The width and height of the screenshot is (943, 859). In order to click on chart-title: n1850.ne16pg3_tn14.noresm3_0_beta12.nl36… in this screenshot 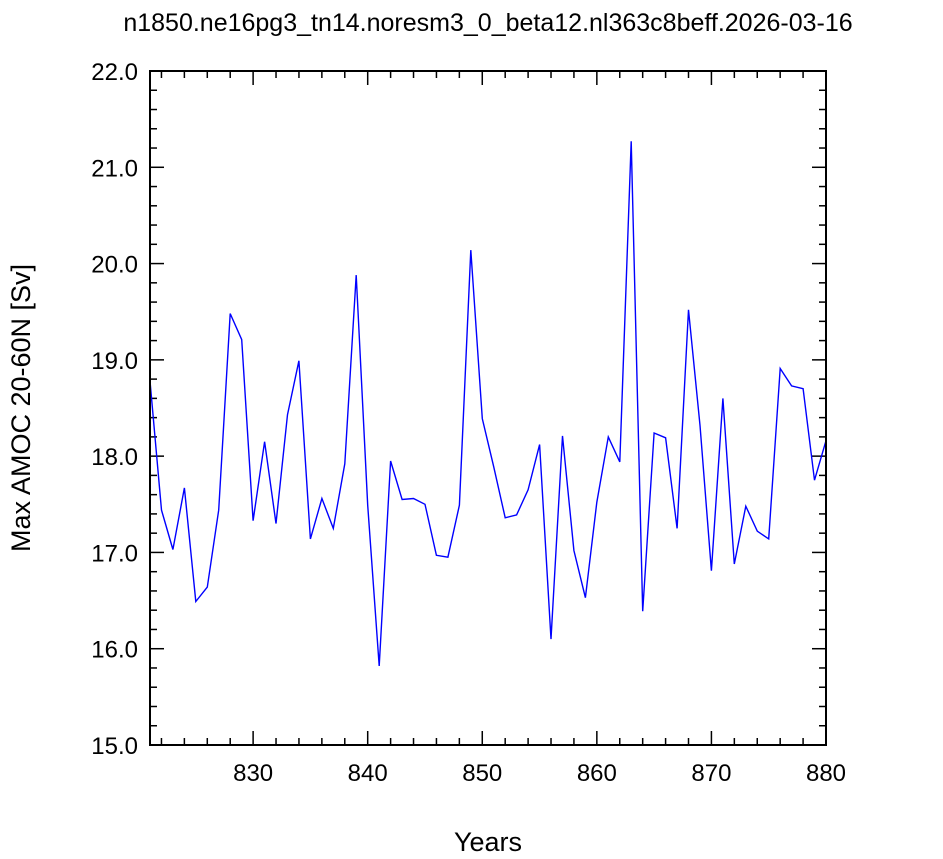, I will do `click(487, 23)`.